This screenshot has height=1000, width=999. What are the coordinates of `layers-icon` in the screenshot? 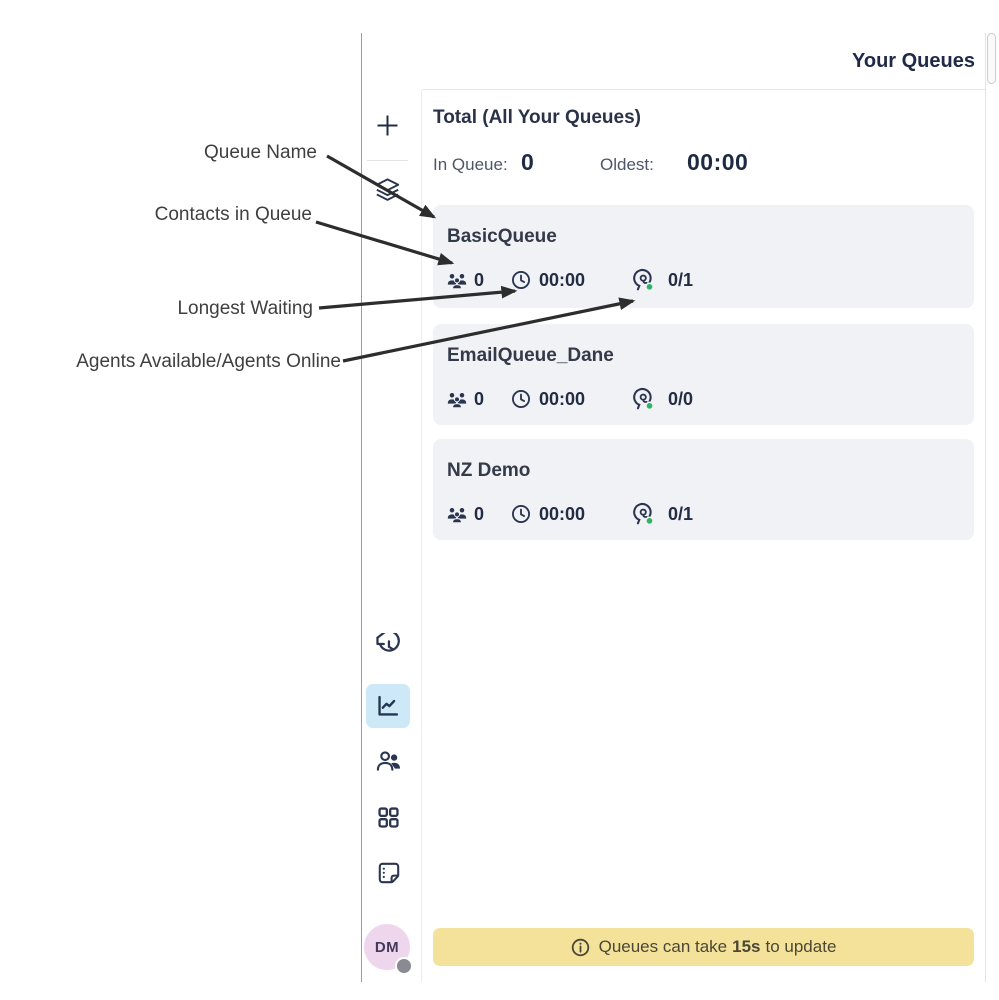 It's located at (387, 189).